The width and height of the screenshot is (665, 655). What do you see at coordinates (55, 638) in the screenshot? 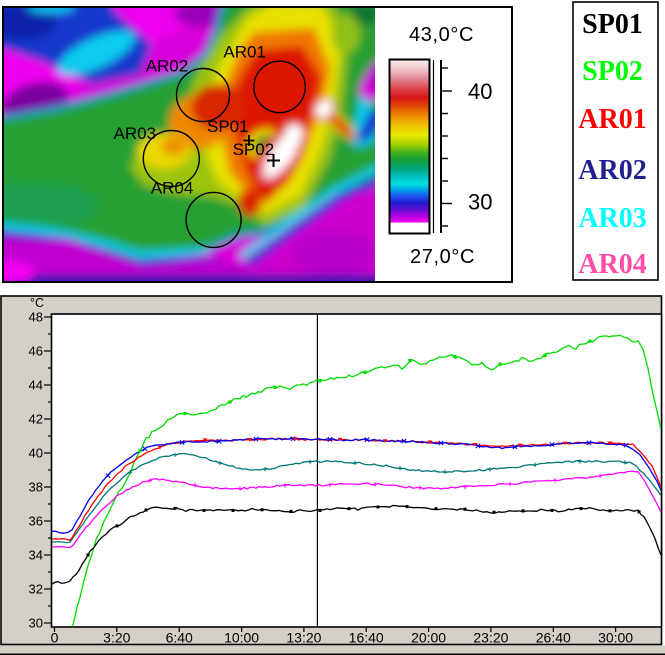
I see `svg-text: 0` at bounding box center [55, 638].